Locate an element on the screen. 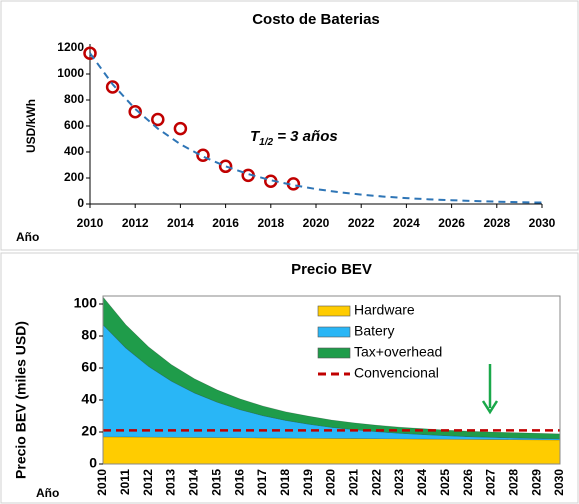  x-tick-label: 2027 is located at coordinates (491, 482).